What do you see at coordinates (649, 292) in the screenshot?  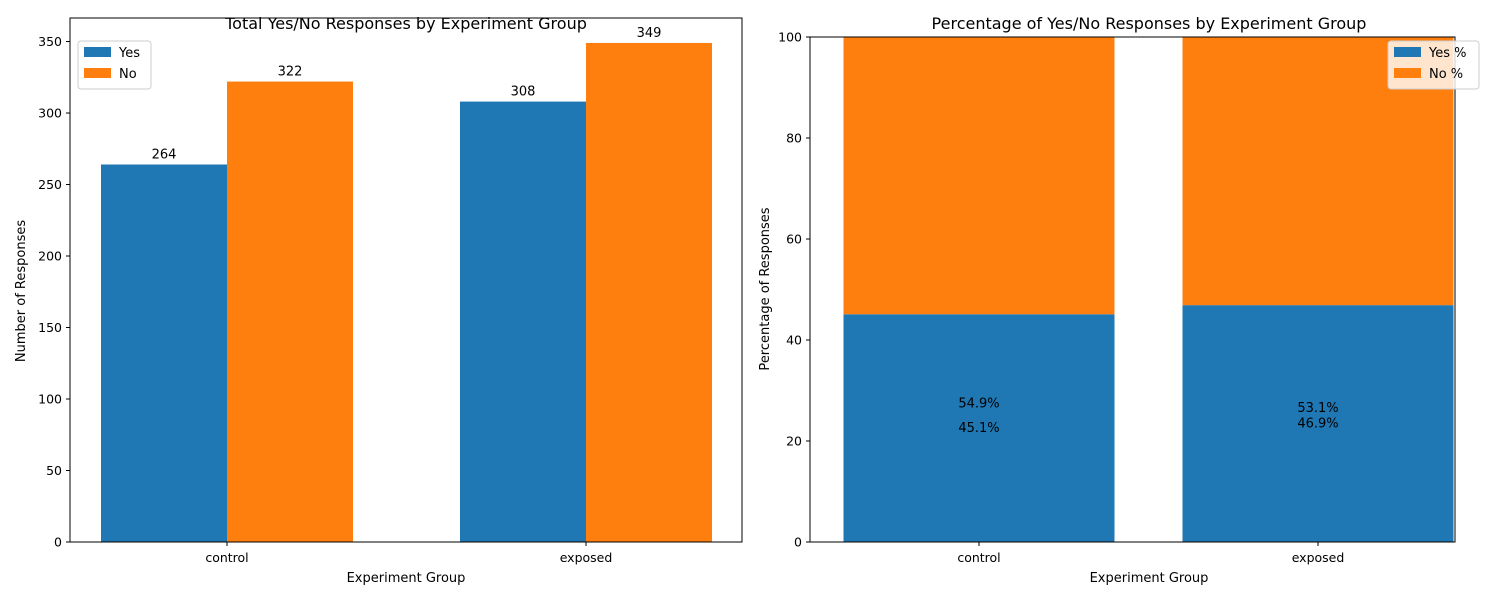 I see `bar-no-exposed` at bounding box center [649, 292].